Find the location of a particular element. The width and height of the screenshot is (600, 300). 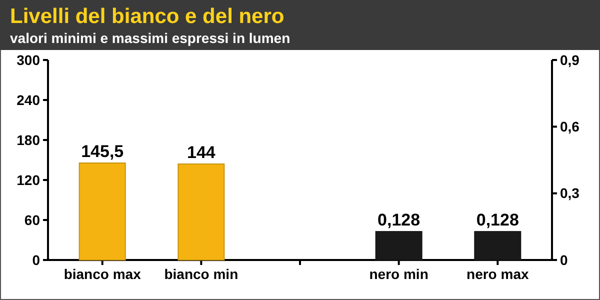

y2-tick-label: 0 is located at coordinates (564, 260).